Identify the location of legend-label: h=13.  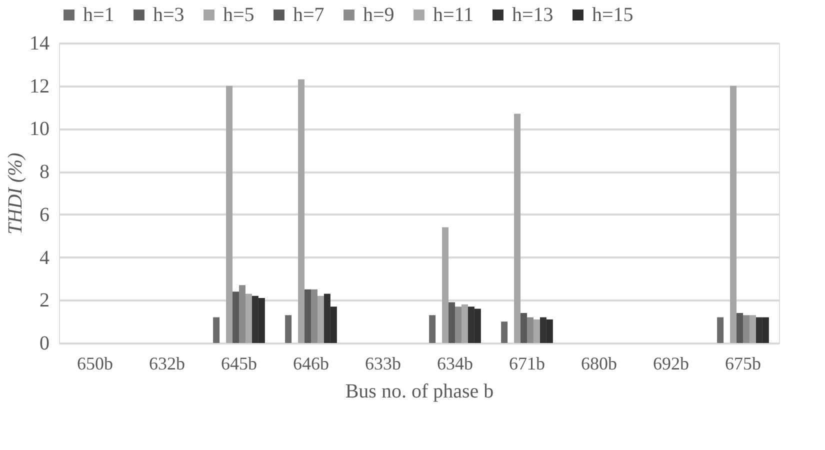
(533, 15).